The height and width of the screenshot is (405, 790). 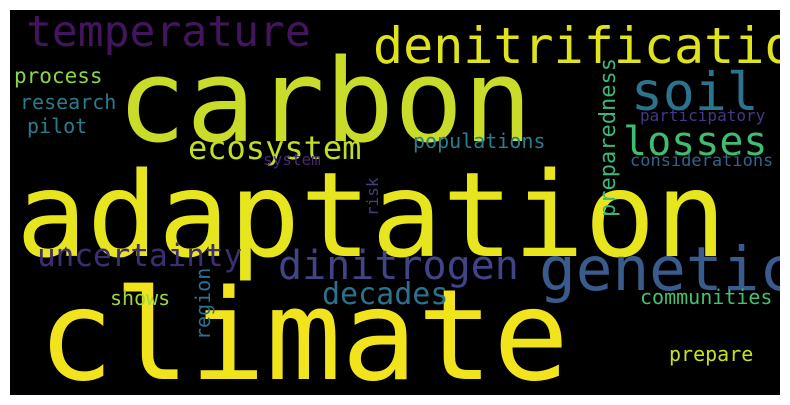 What do you see at coordinates (68, 102) in the screenshot?
I see `word-research: research` at bounding box center [68, 102].